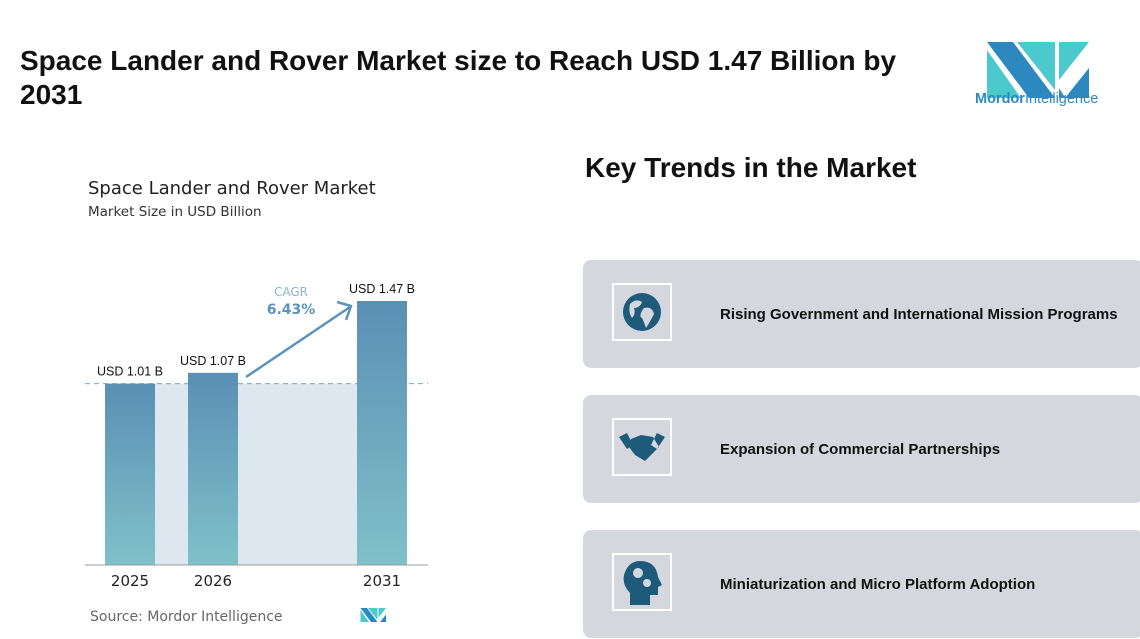  Describe the element at coordinates (130, 372) in the screenshot. I see `data-label: USD 1.01 B` at that location.